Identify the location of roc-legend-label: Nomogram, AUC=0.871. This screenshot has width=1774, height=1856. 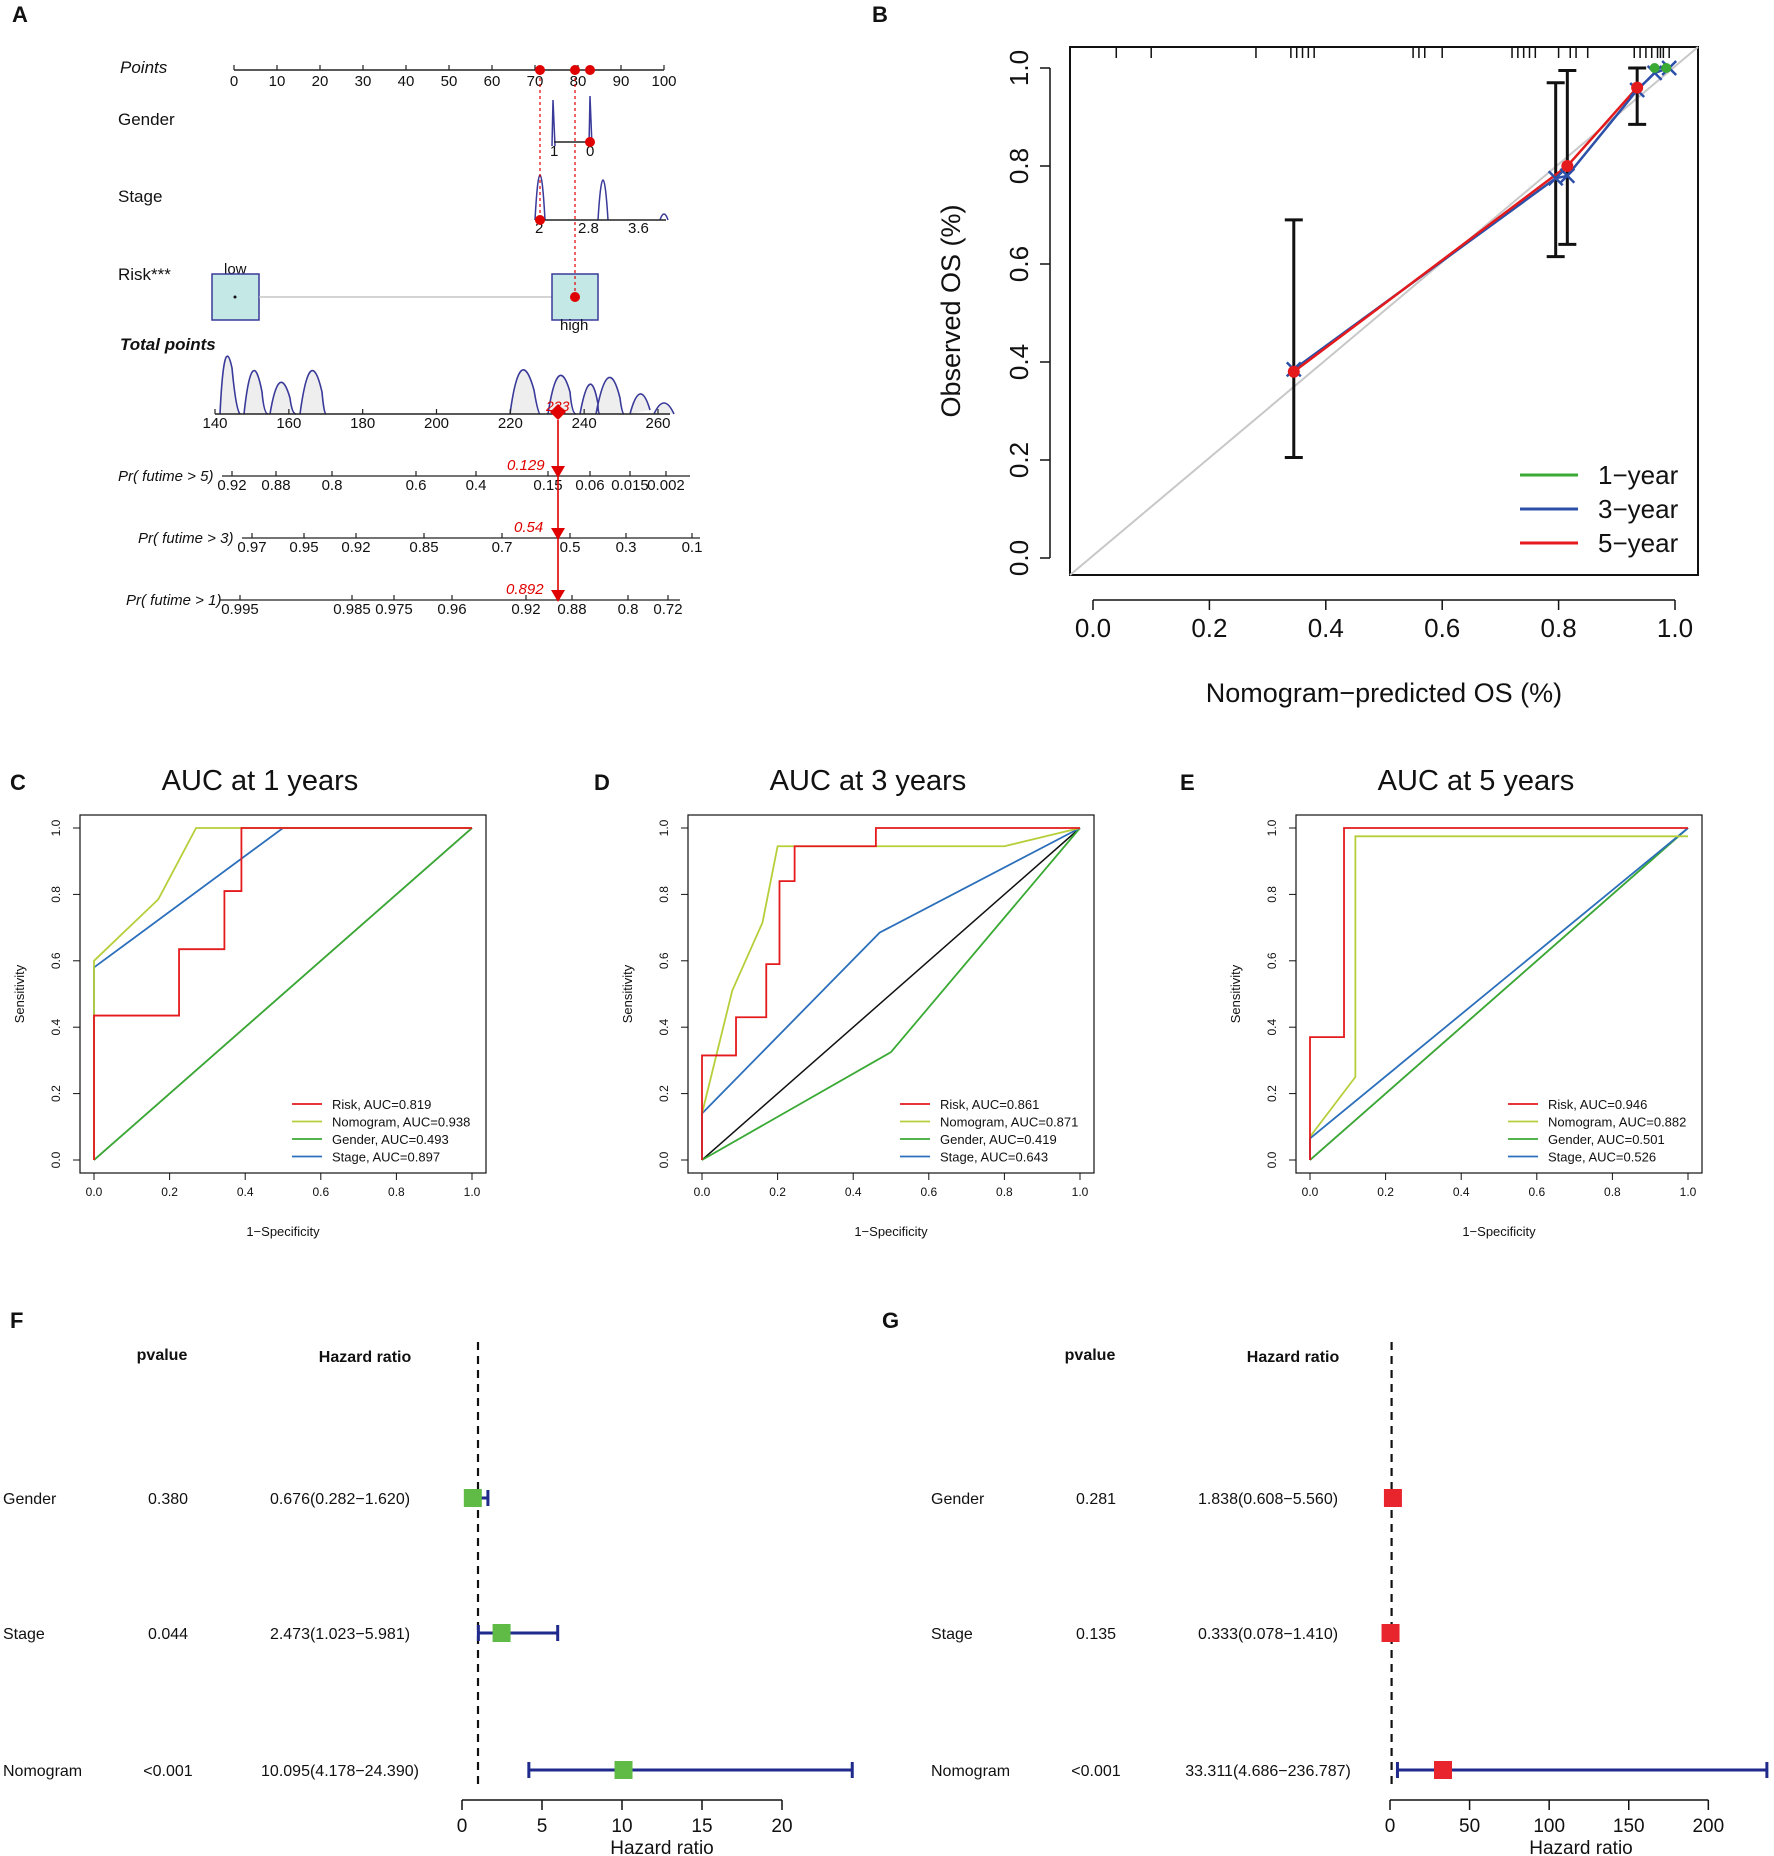
(1009, 1122).